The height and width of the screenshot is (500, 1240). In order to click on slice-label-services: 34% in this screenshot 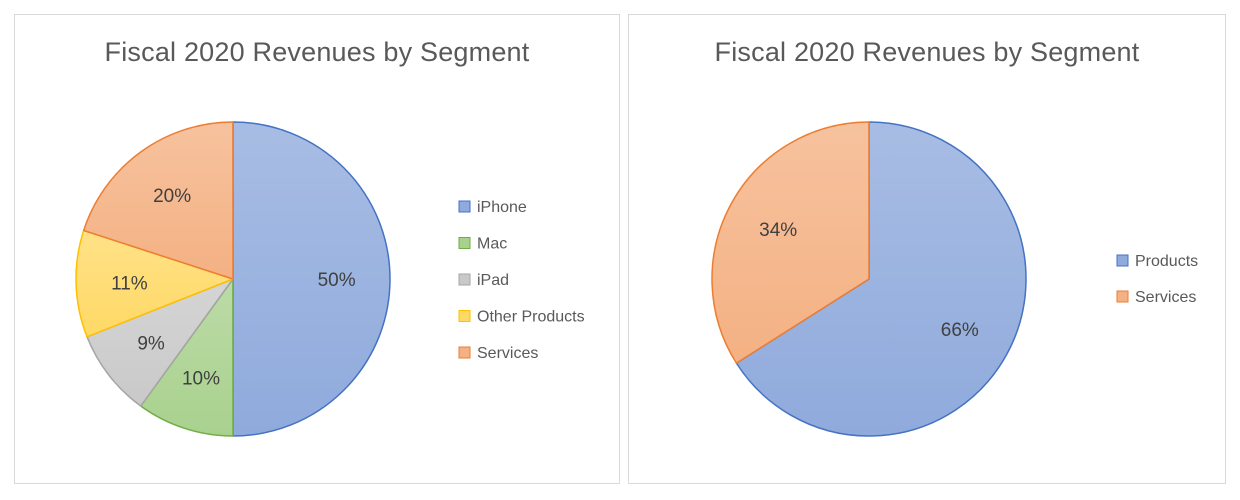, I will do `click(778, 230)`.